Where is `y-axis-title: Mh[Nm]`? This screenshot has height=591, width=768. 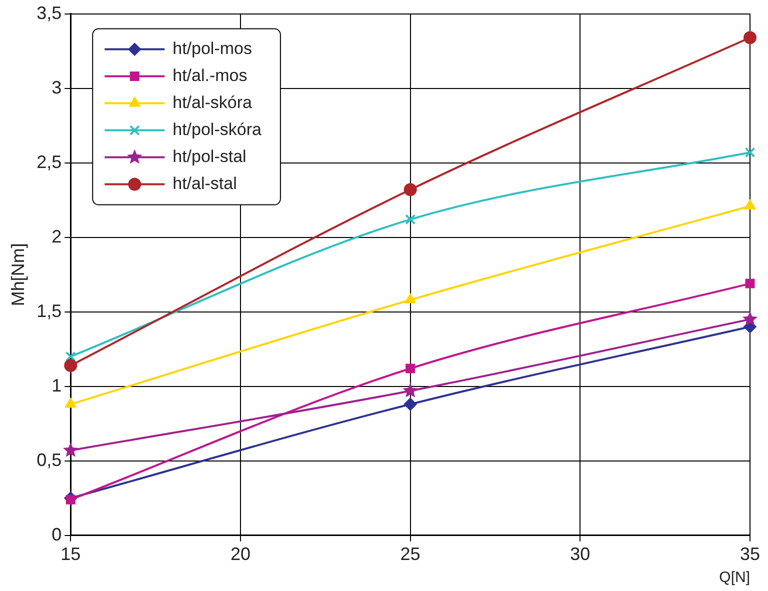 y-axis-title: Mh[Nm] is located at coordinates (18, 274).